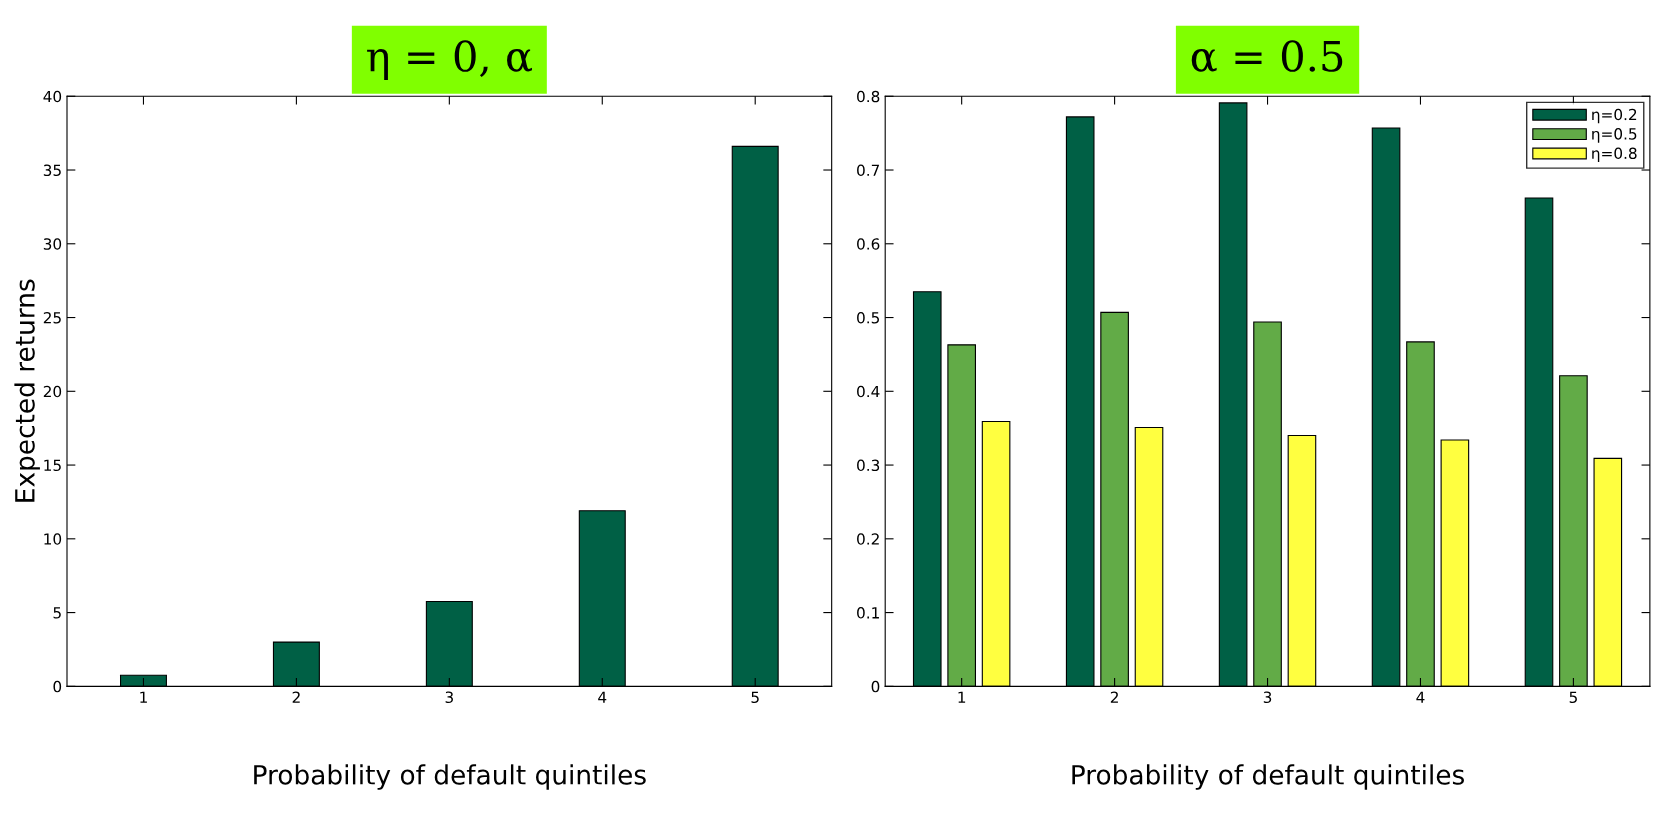 Image resolution: width=1675 pixels, height=837 pixels. Describe the element at coordinates (868, 244) in the screenshot. I see `y-tick-label: 0.6` at that location.